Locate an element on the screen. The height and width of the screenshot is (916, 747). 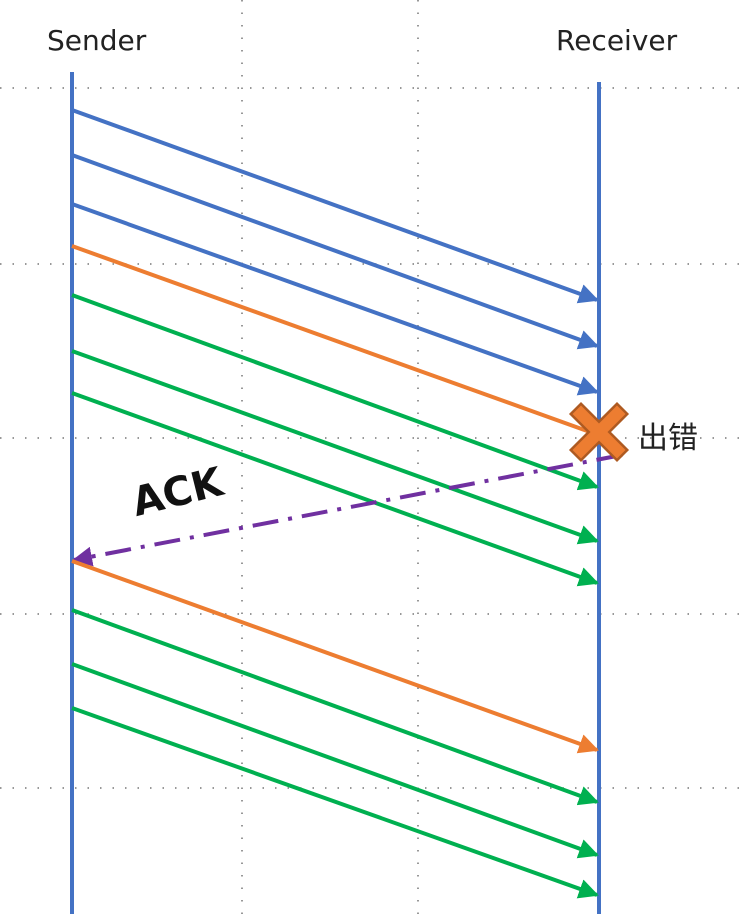
cross-icon is located at coordinates (599, 432).